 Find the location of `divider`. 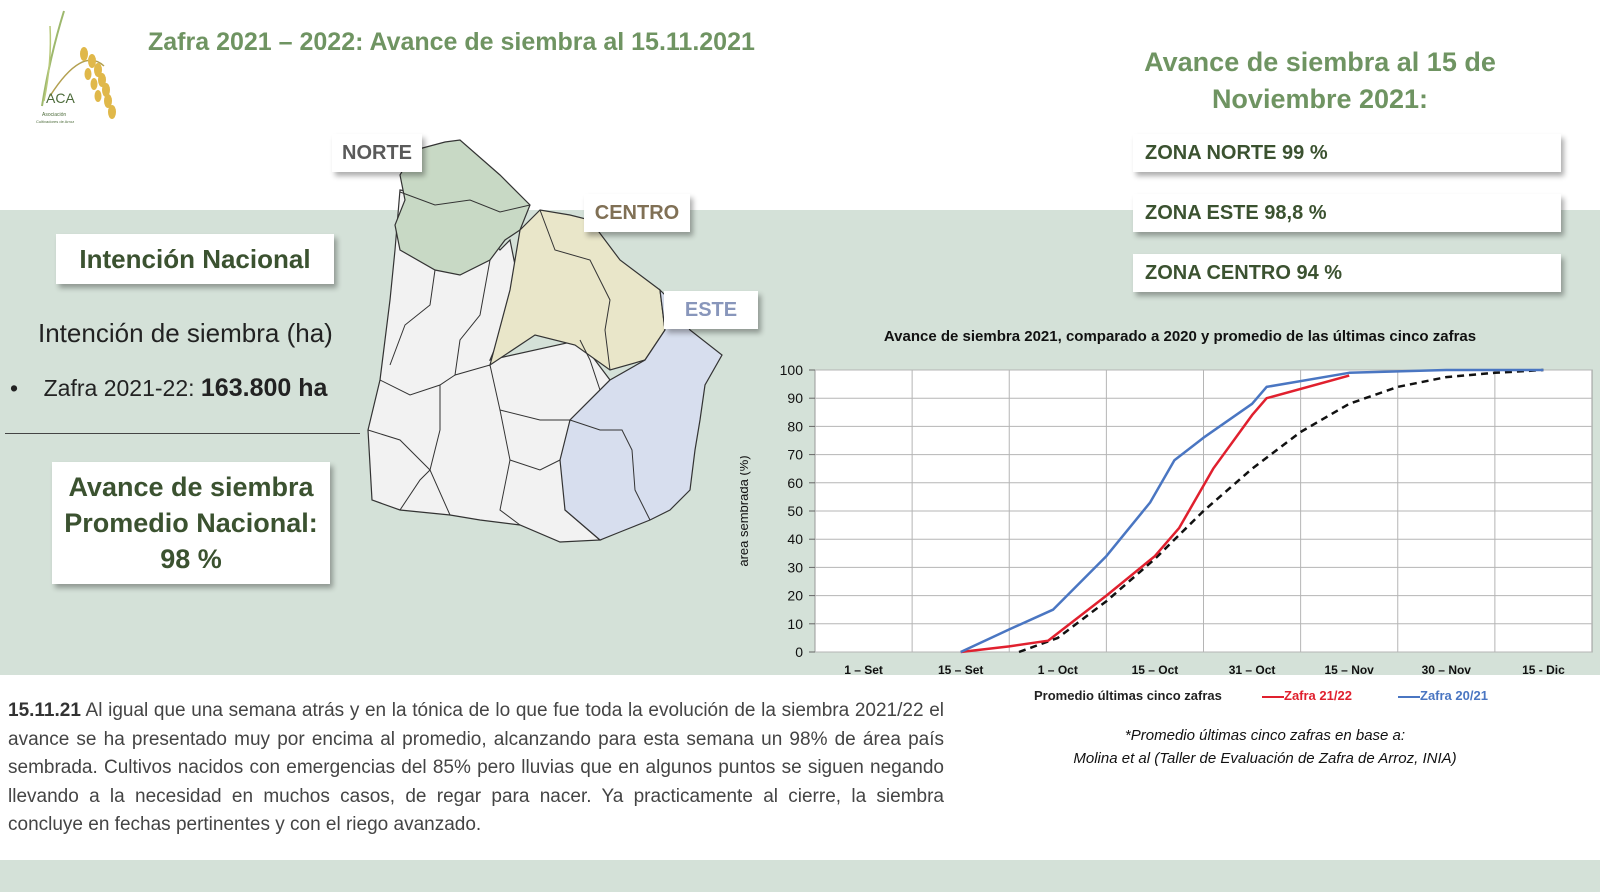

divider is located at coordinates (182, 433).